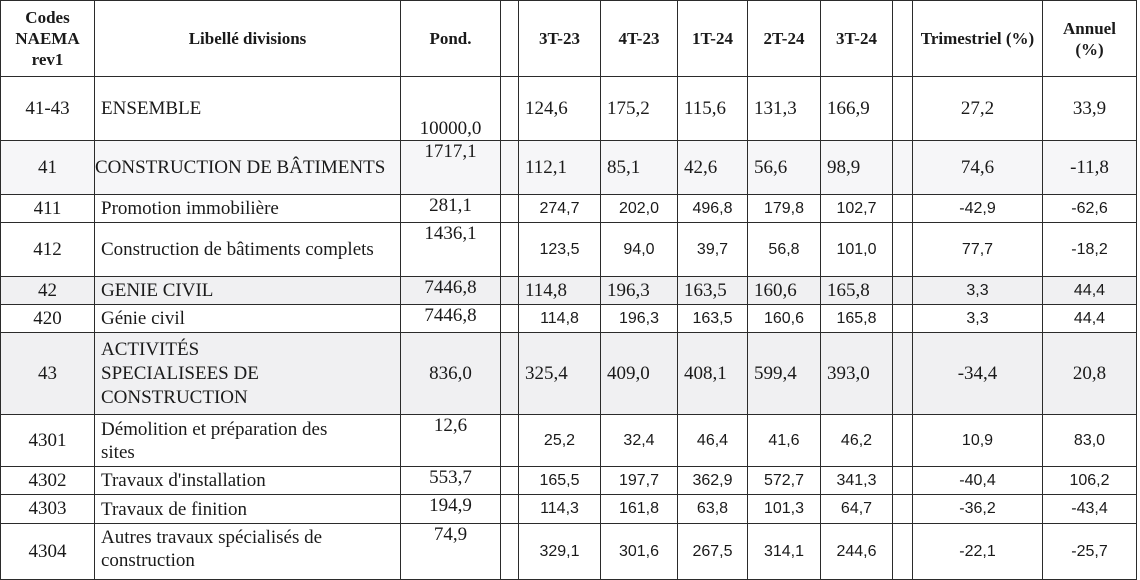 The width and height of the screenshot is (1140, 580). I want to click on row-value-1T-24: 496,8, so click(712, 208).